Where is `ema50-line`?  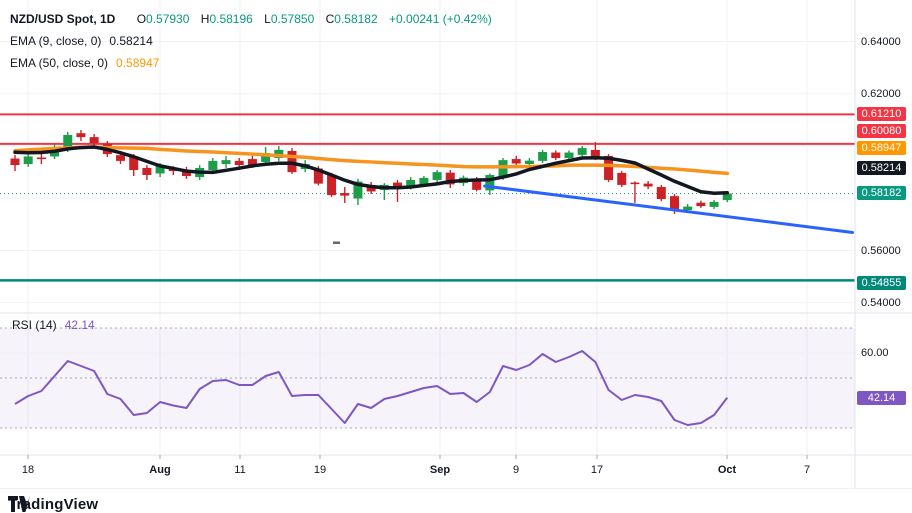
ema50-line is located at coordinates (371, 160).